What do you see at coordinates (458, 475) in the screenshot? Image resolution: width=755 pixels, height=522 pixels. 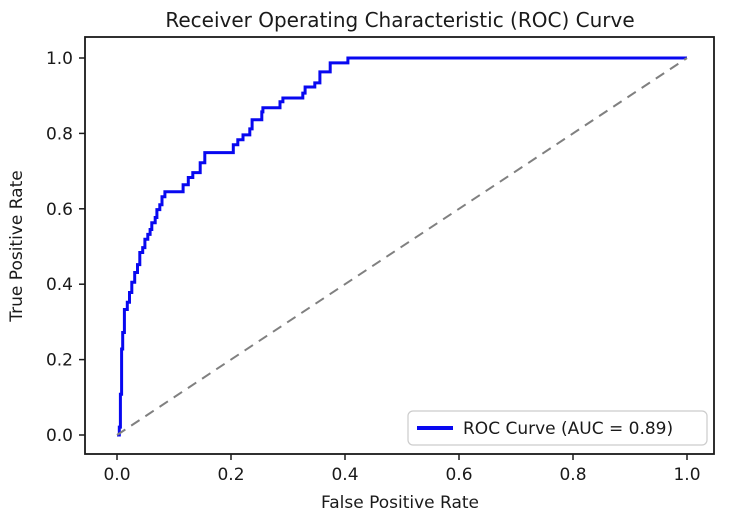 I see `x-tick-label: 0.6` at bounding box center [458, 475].